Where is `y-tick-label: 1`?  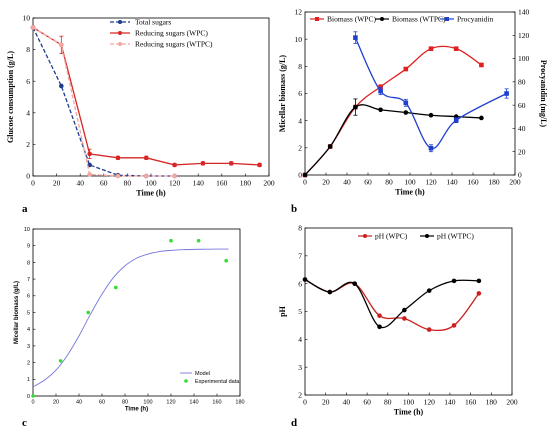 y-tick-label: 1 is located at coordinates (28, 380).